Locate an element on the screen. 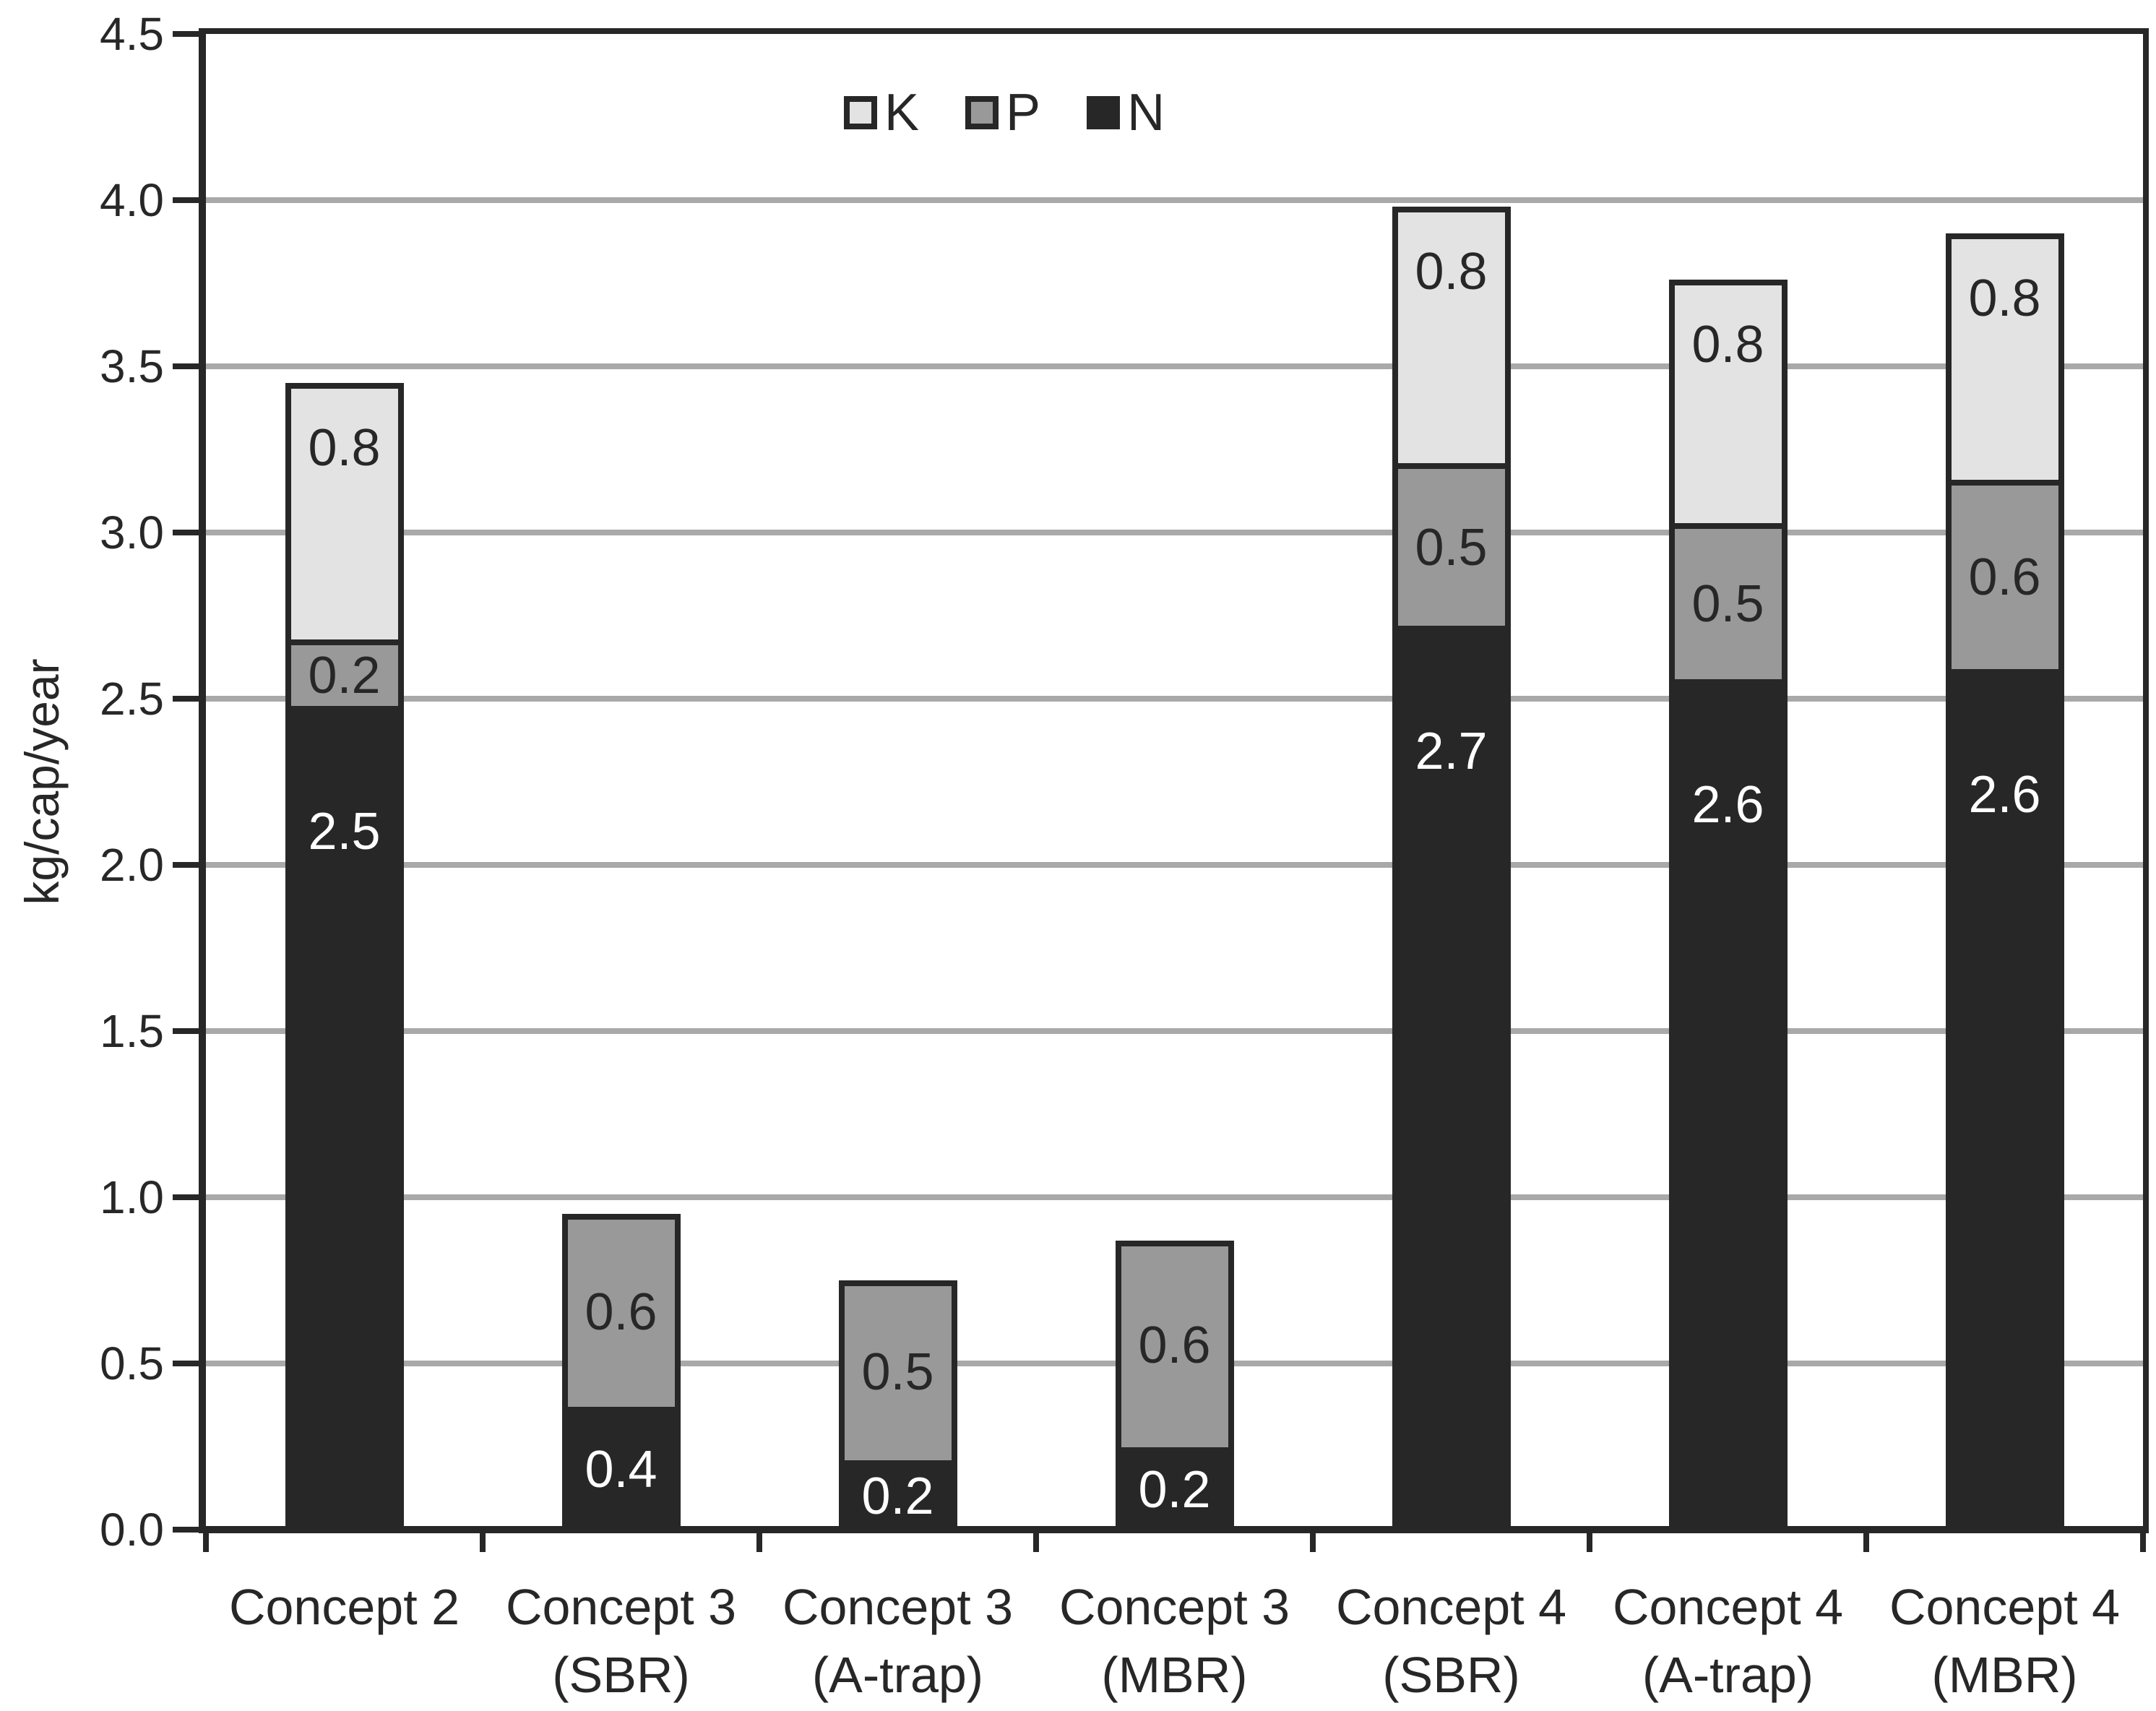 The height and width of the screenshot is (1711, 2156). legend-swatch-N is located at coordinates (1104, 112).